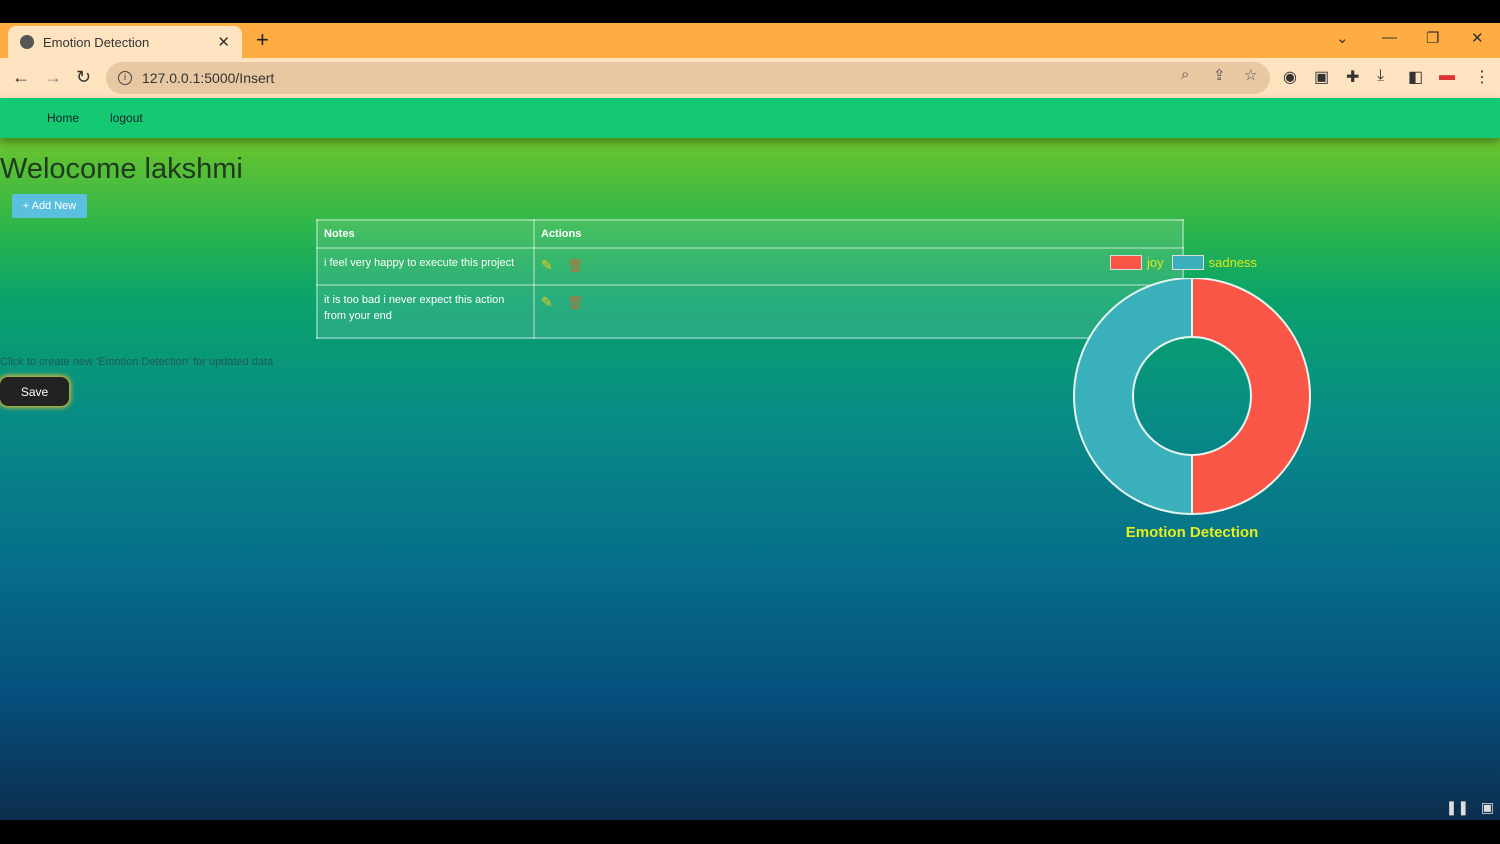 Image resolution: width=1500 pixels, height=844 pixels. Describe the element at coordinates (84, 77) in the screenshot. I see `reload-icon: ↻` at that location.